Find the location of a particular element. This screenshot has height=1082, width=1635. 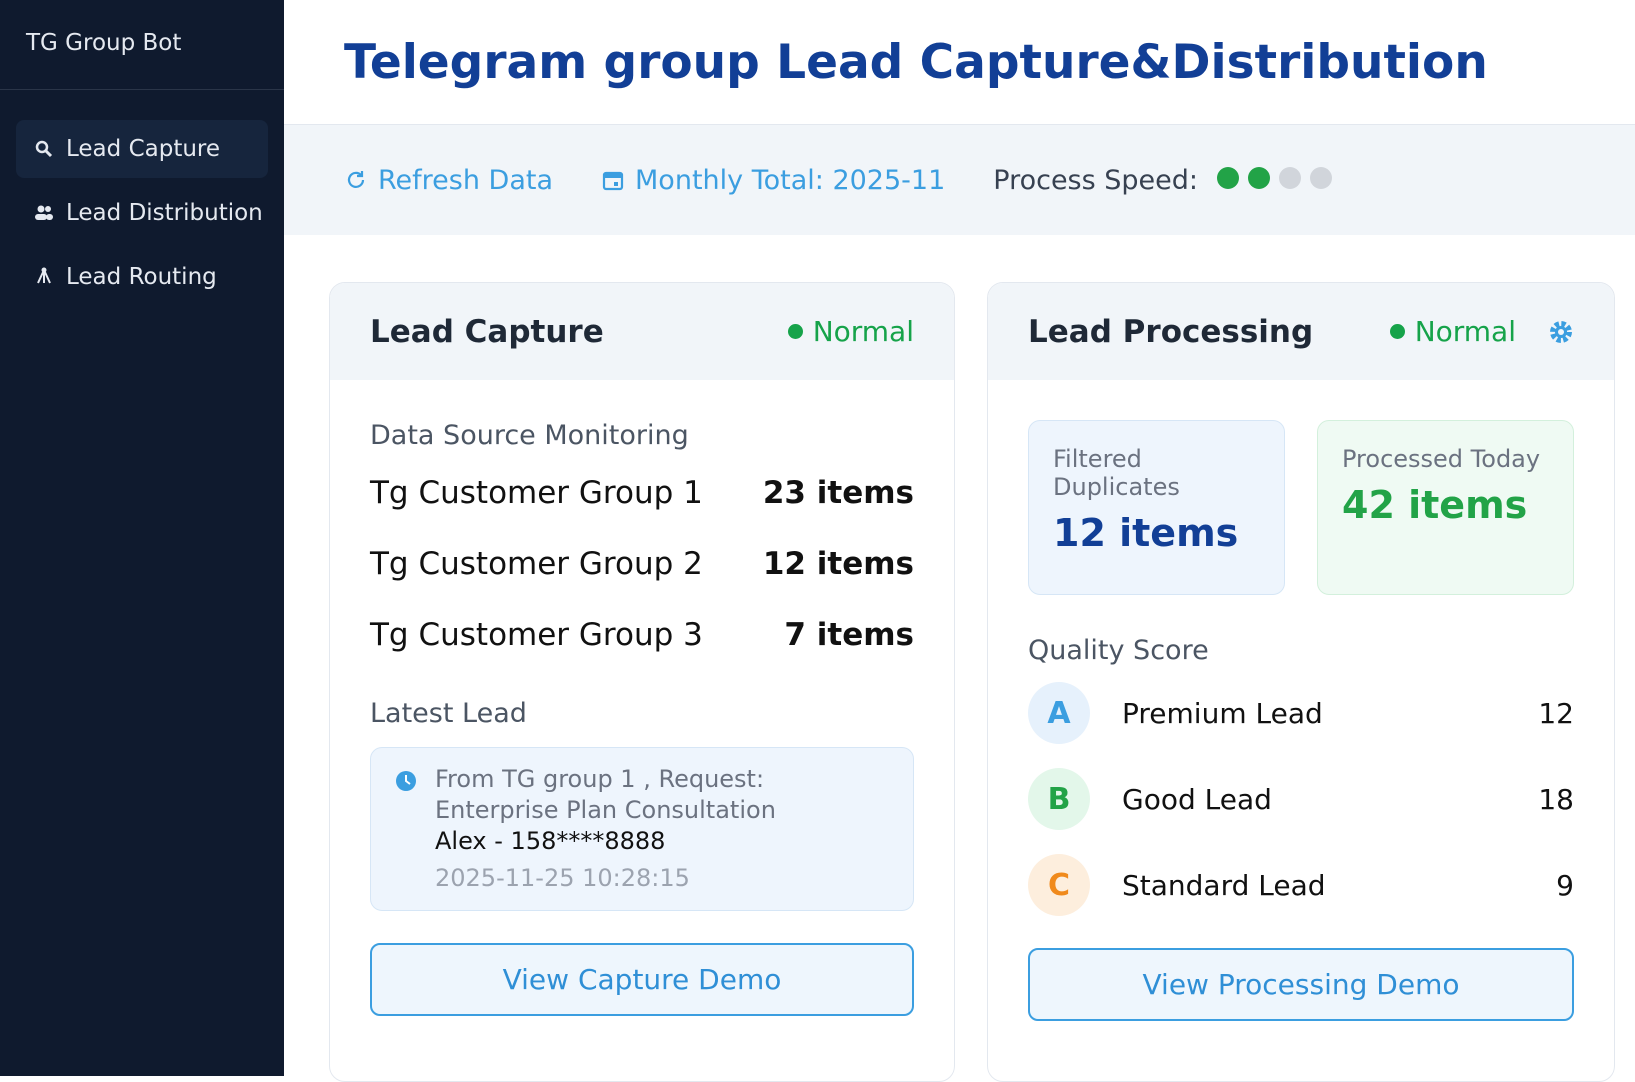

stat-value: 12 items is located at coordinates (1146, 533).